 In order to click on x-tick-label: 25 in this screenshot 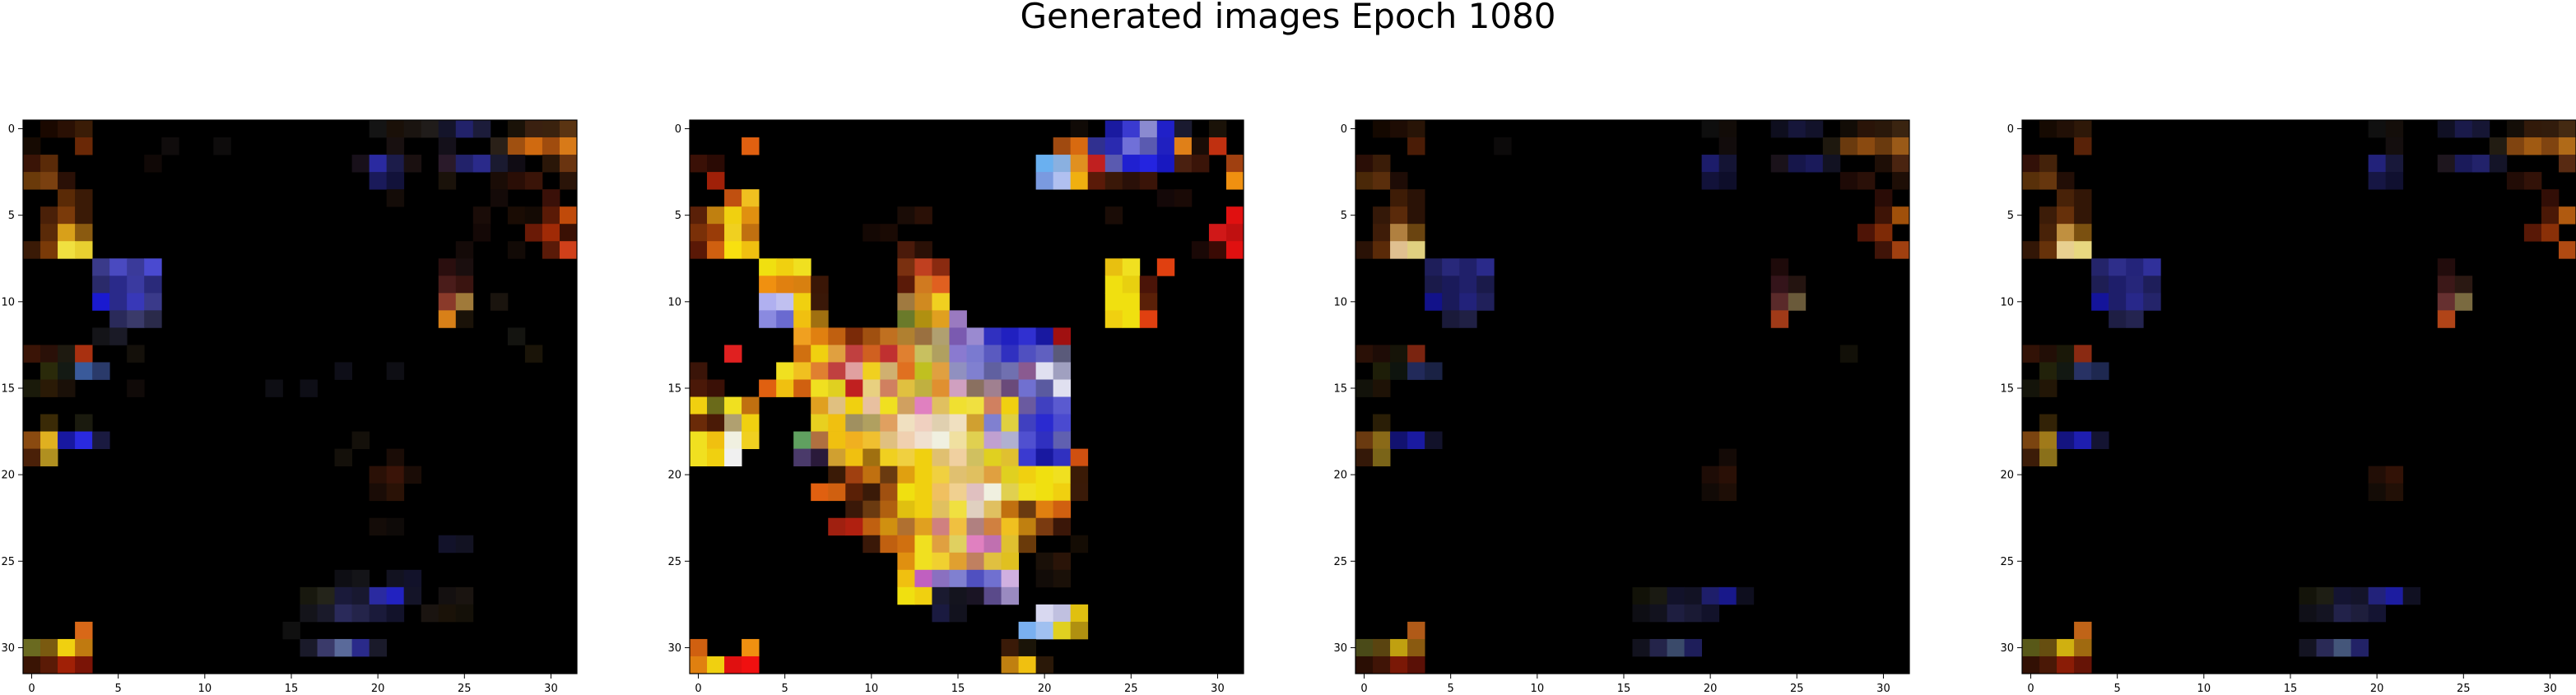, I will do `click(465, 689)`.